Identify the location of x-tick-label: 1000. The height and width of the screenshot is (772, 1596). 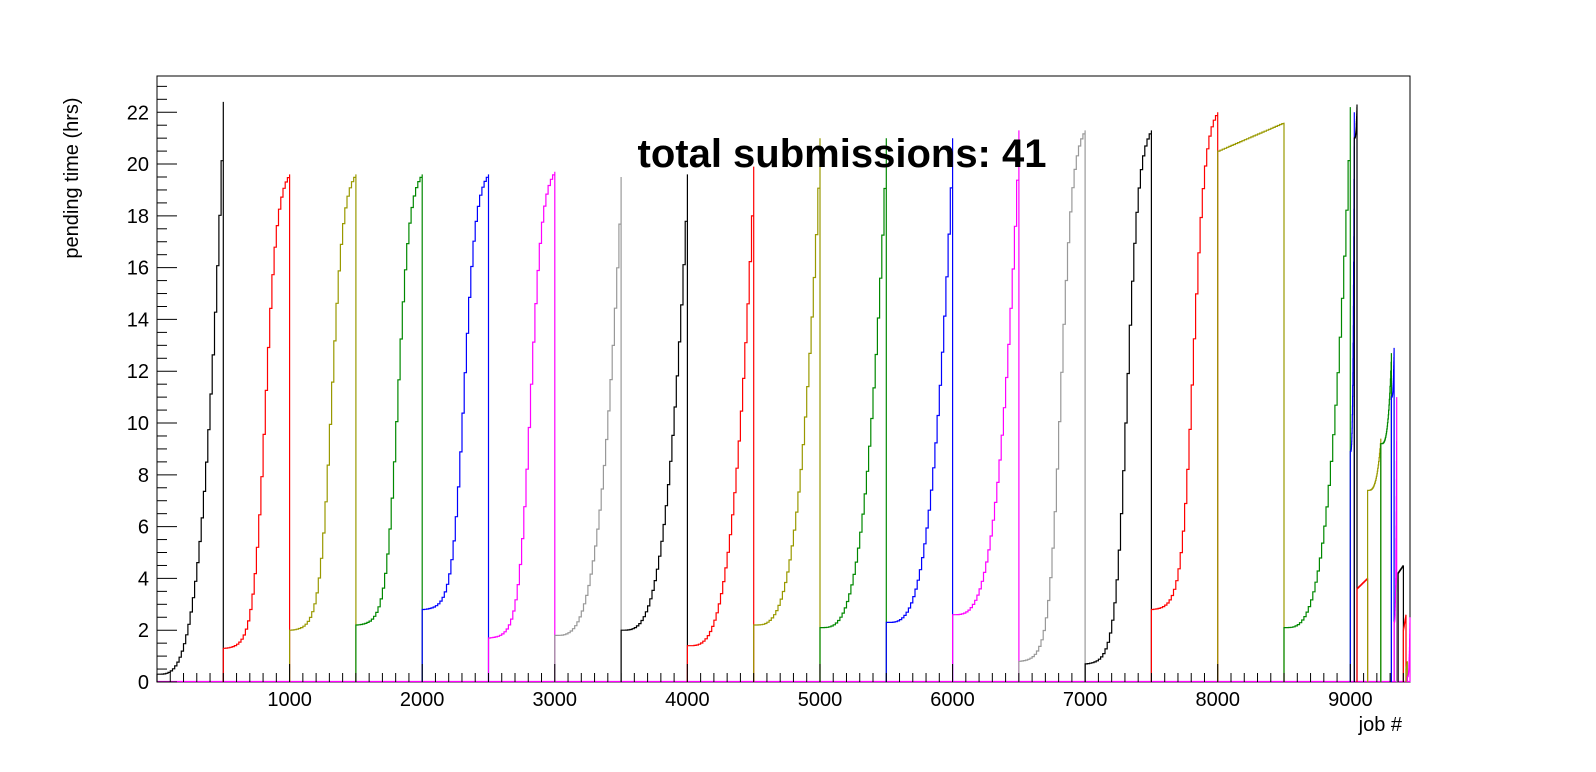
(289, 700).